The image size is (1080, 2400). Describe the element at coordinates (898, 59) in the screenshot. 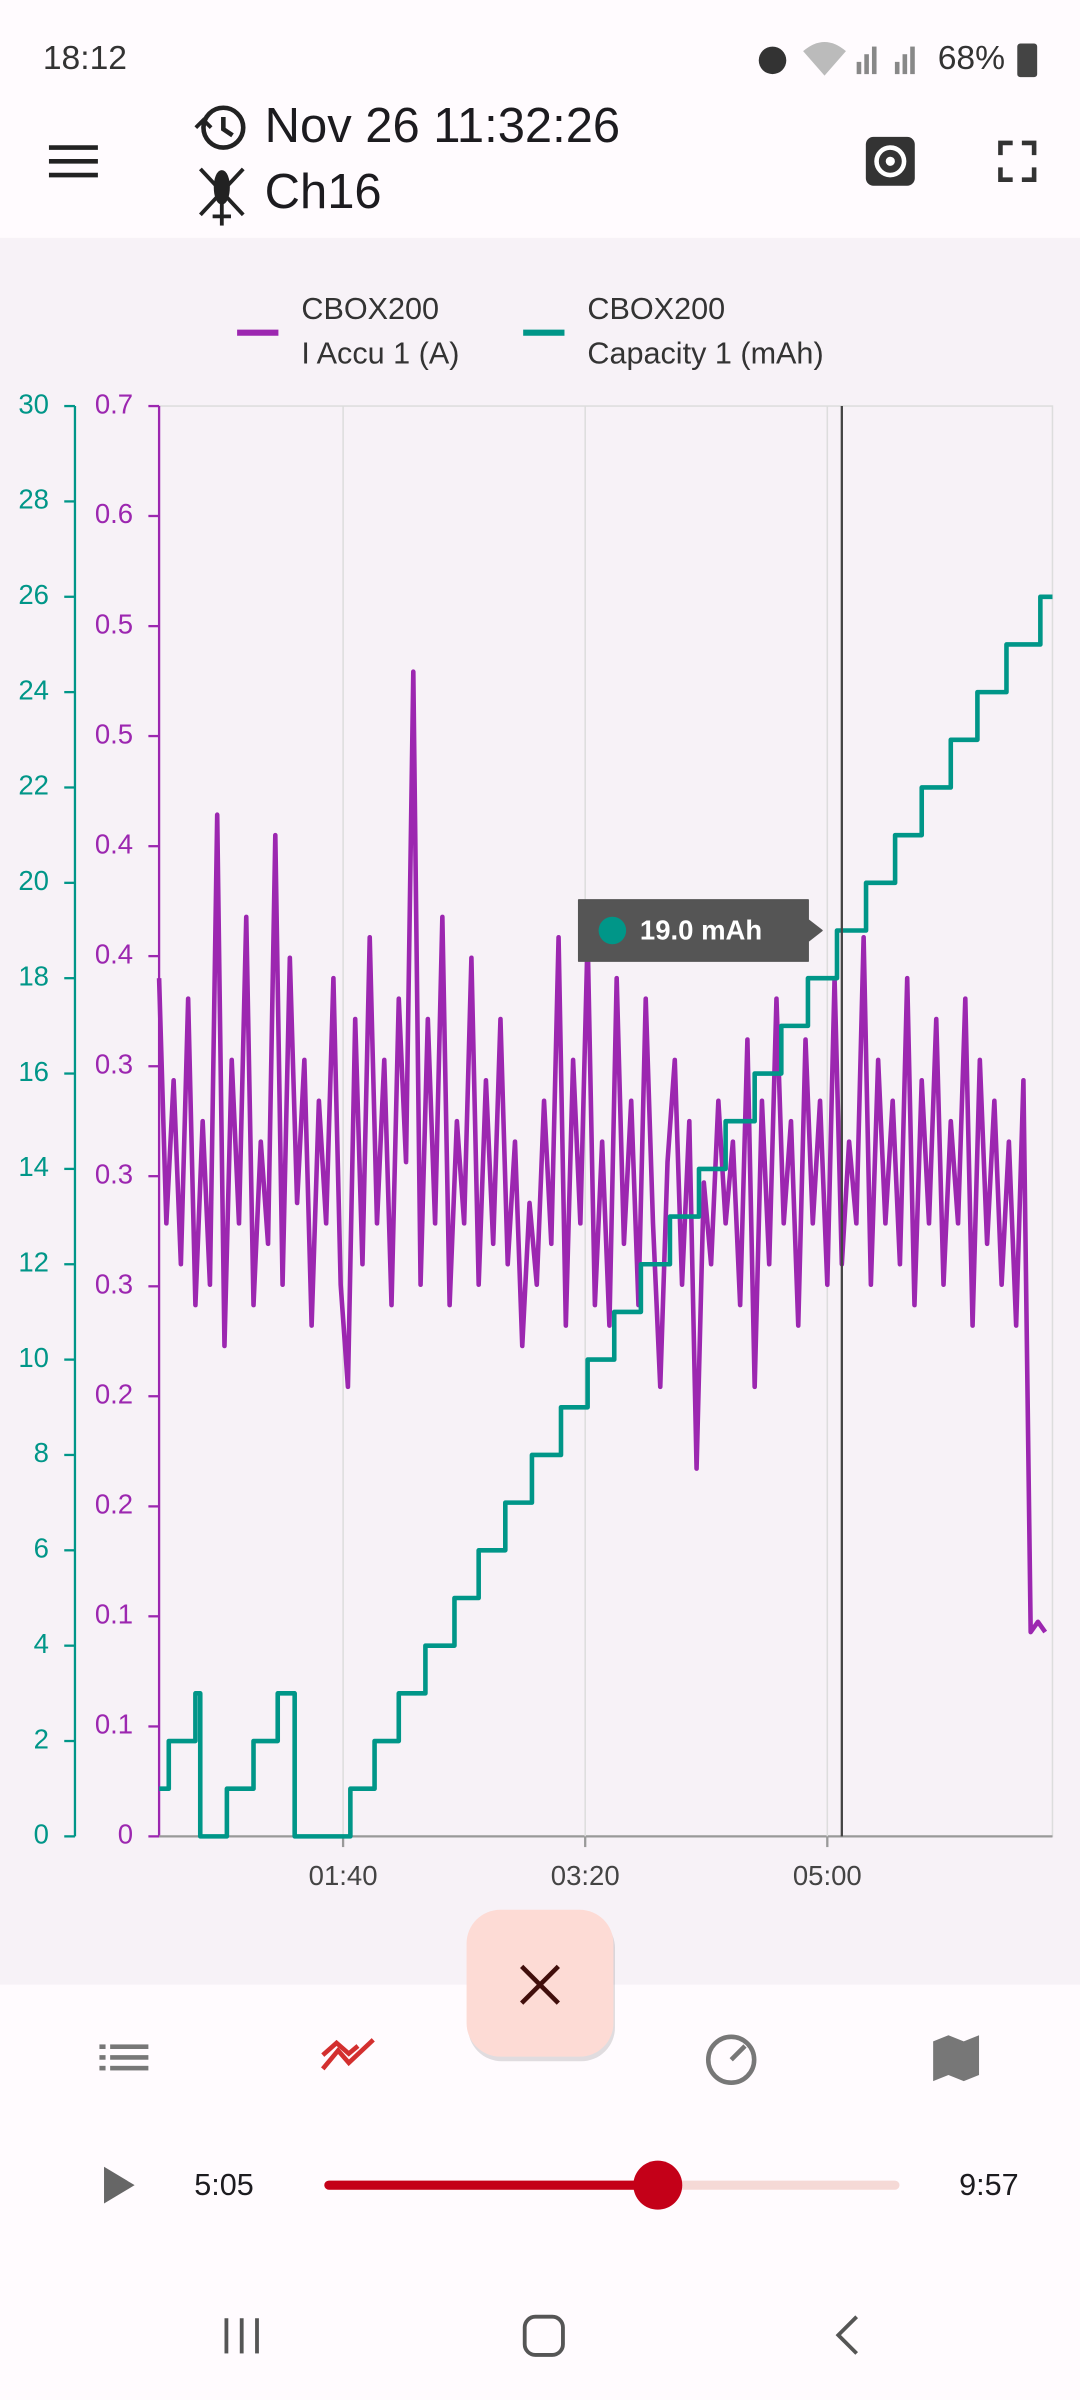

I see `status-icons` at that location.